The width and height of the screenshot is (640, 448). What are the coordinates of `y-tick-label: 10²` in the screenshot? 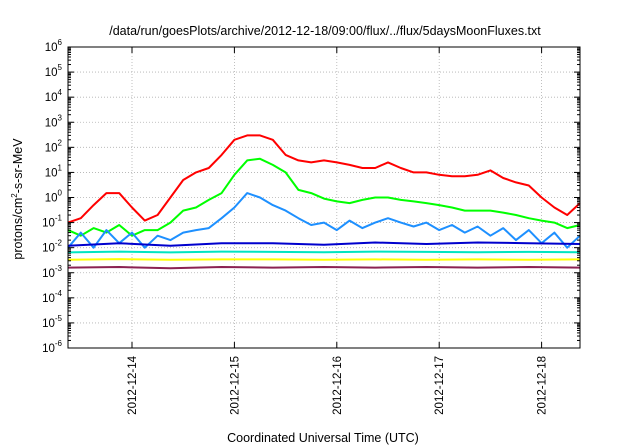 It's located at (54, 146).